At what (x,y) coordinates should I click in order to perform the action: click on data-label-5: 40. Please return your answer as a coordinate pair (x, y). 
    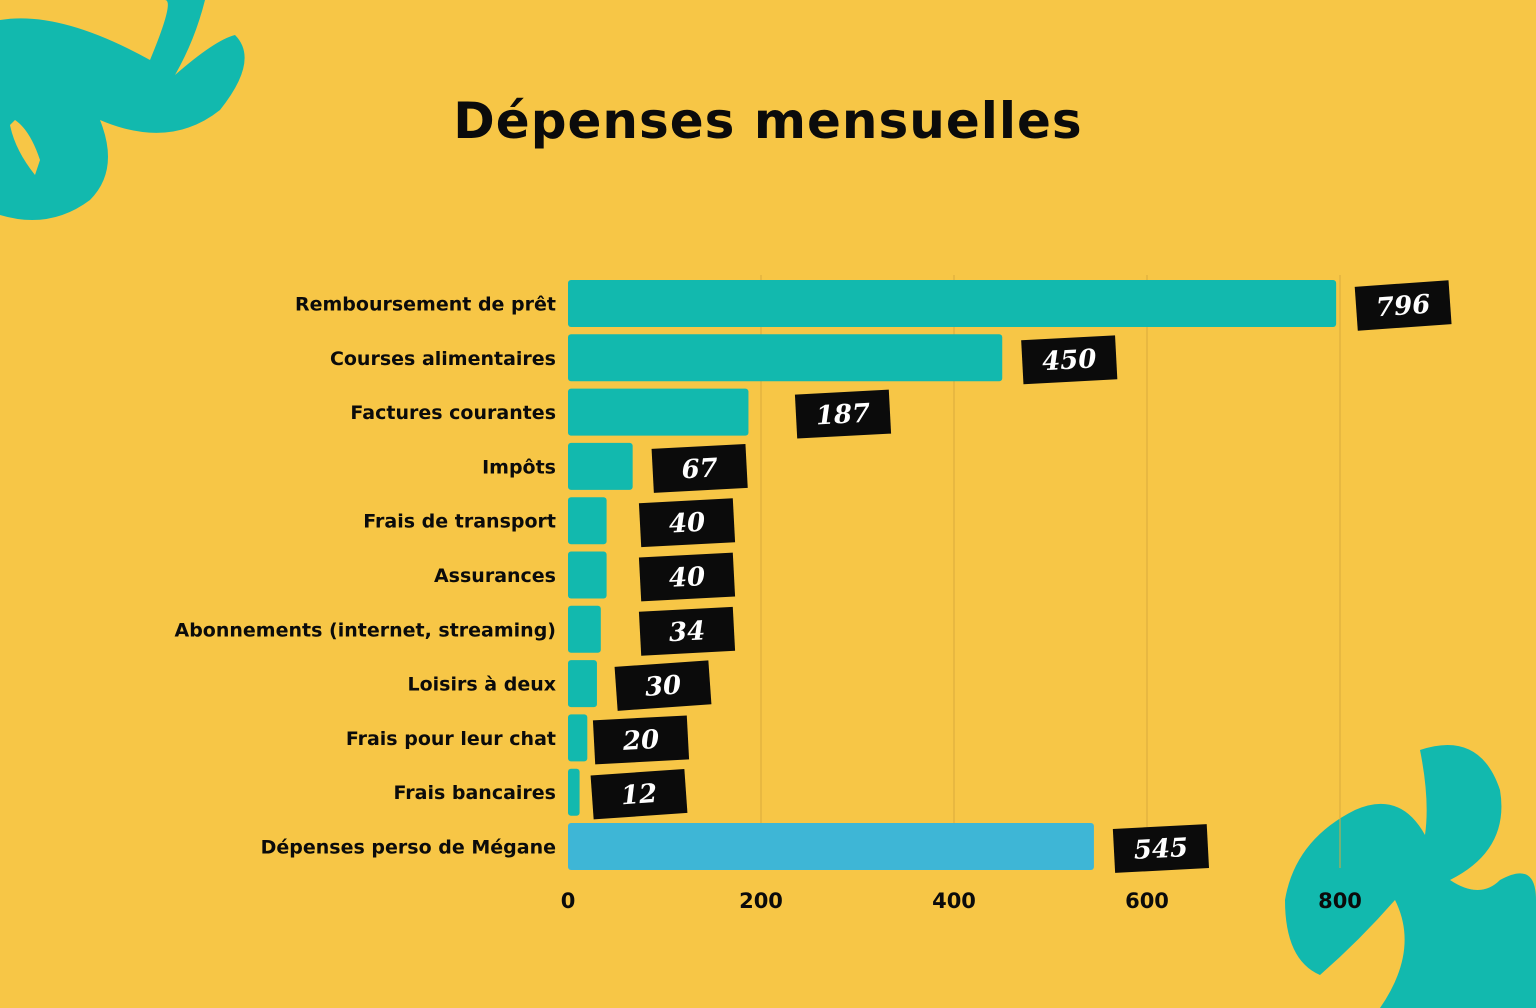
    Looking at the image, I should click on (687, 523).